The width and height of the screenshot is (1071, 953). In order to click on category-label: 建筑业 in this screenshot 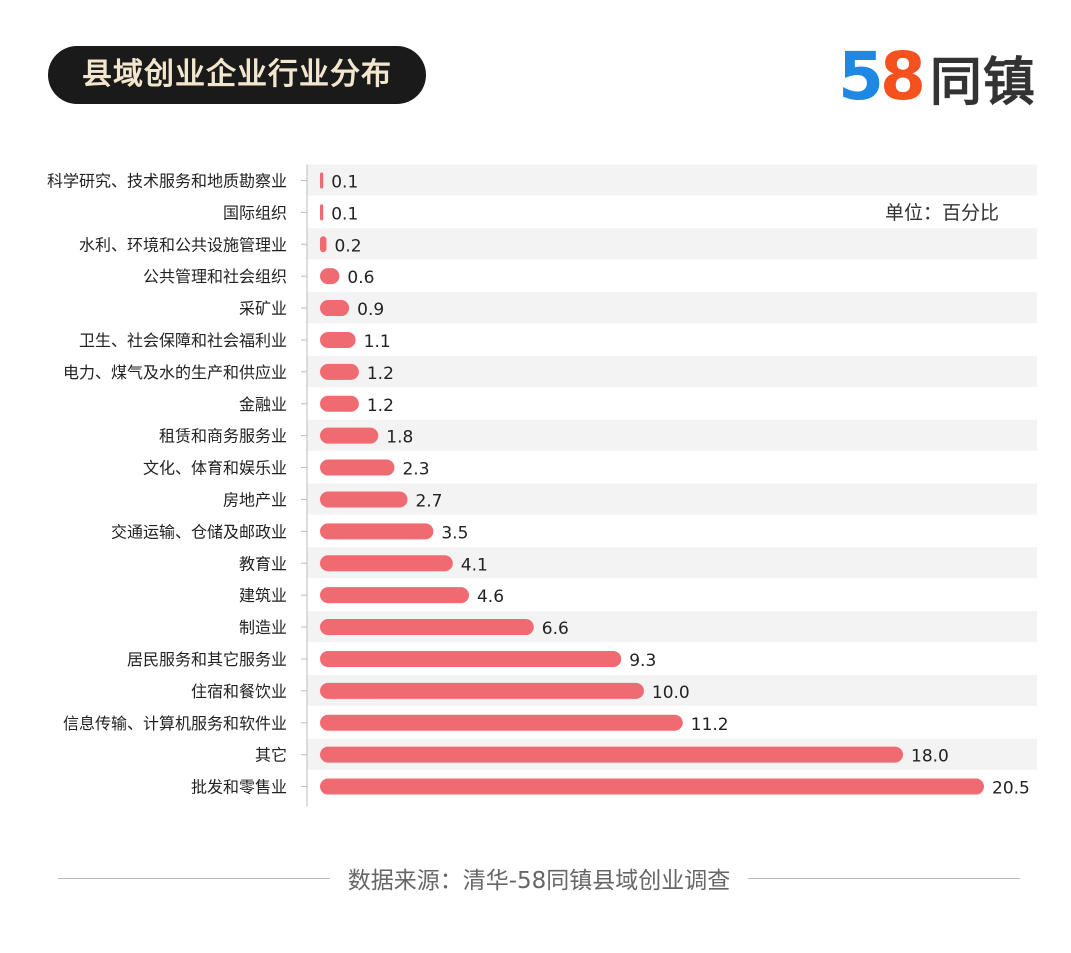, I will do `click(263, 595)`.